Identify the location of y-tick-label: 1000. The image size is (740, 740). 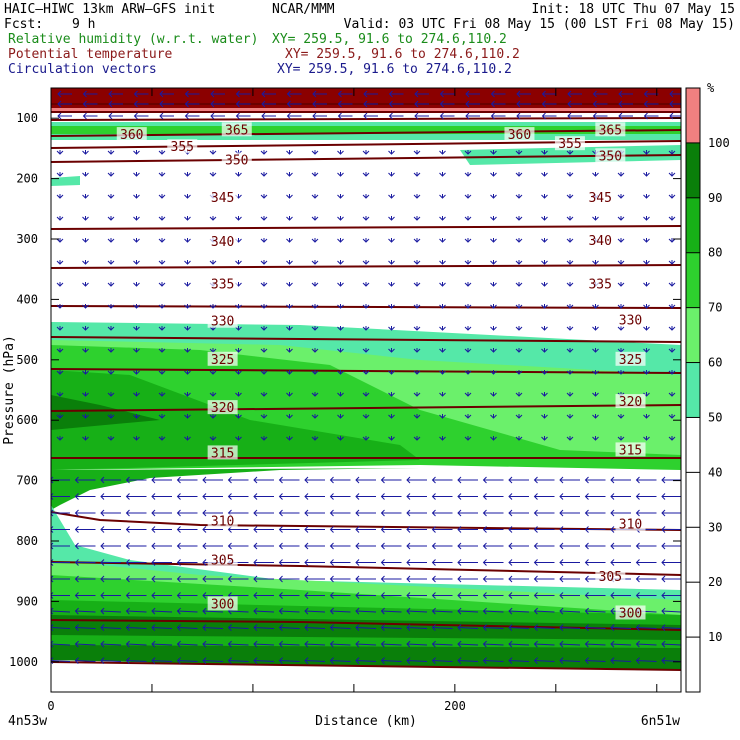
(23, 662).